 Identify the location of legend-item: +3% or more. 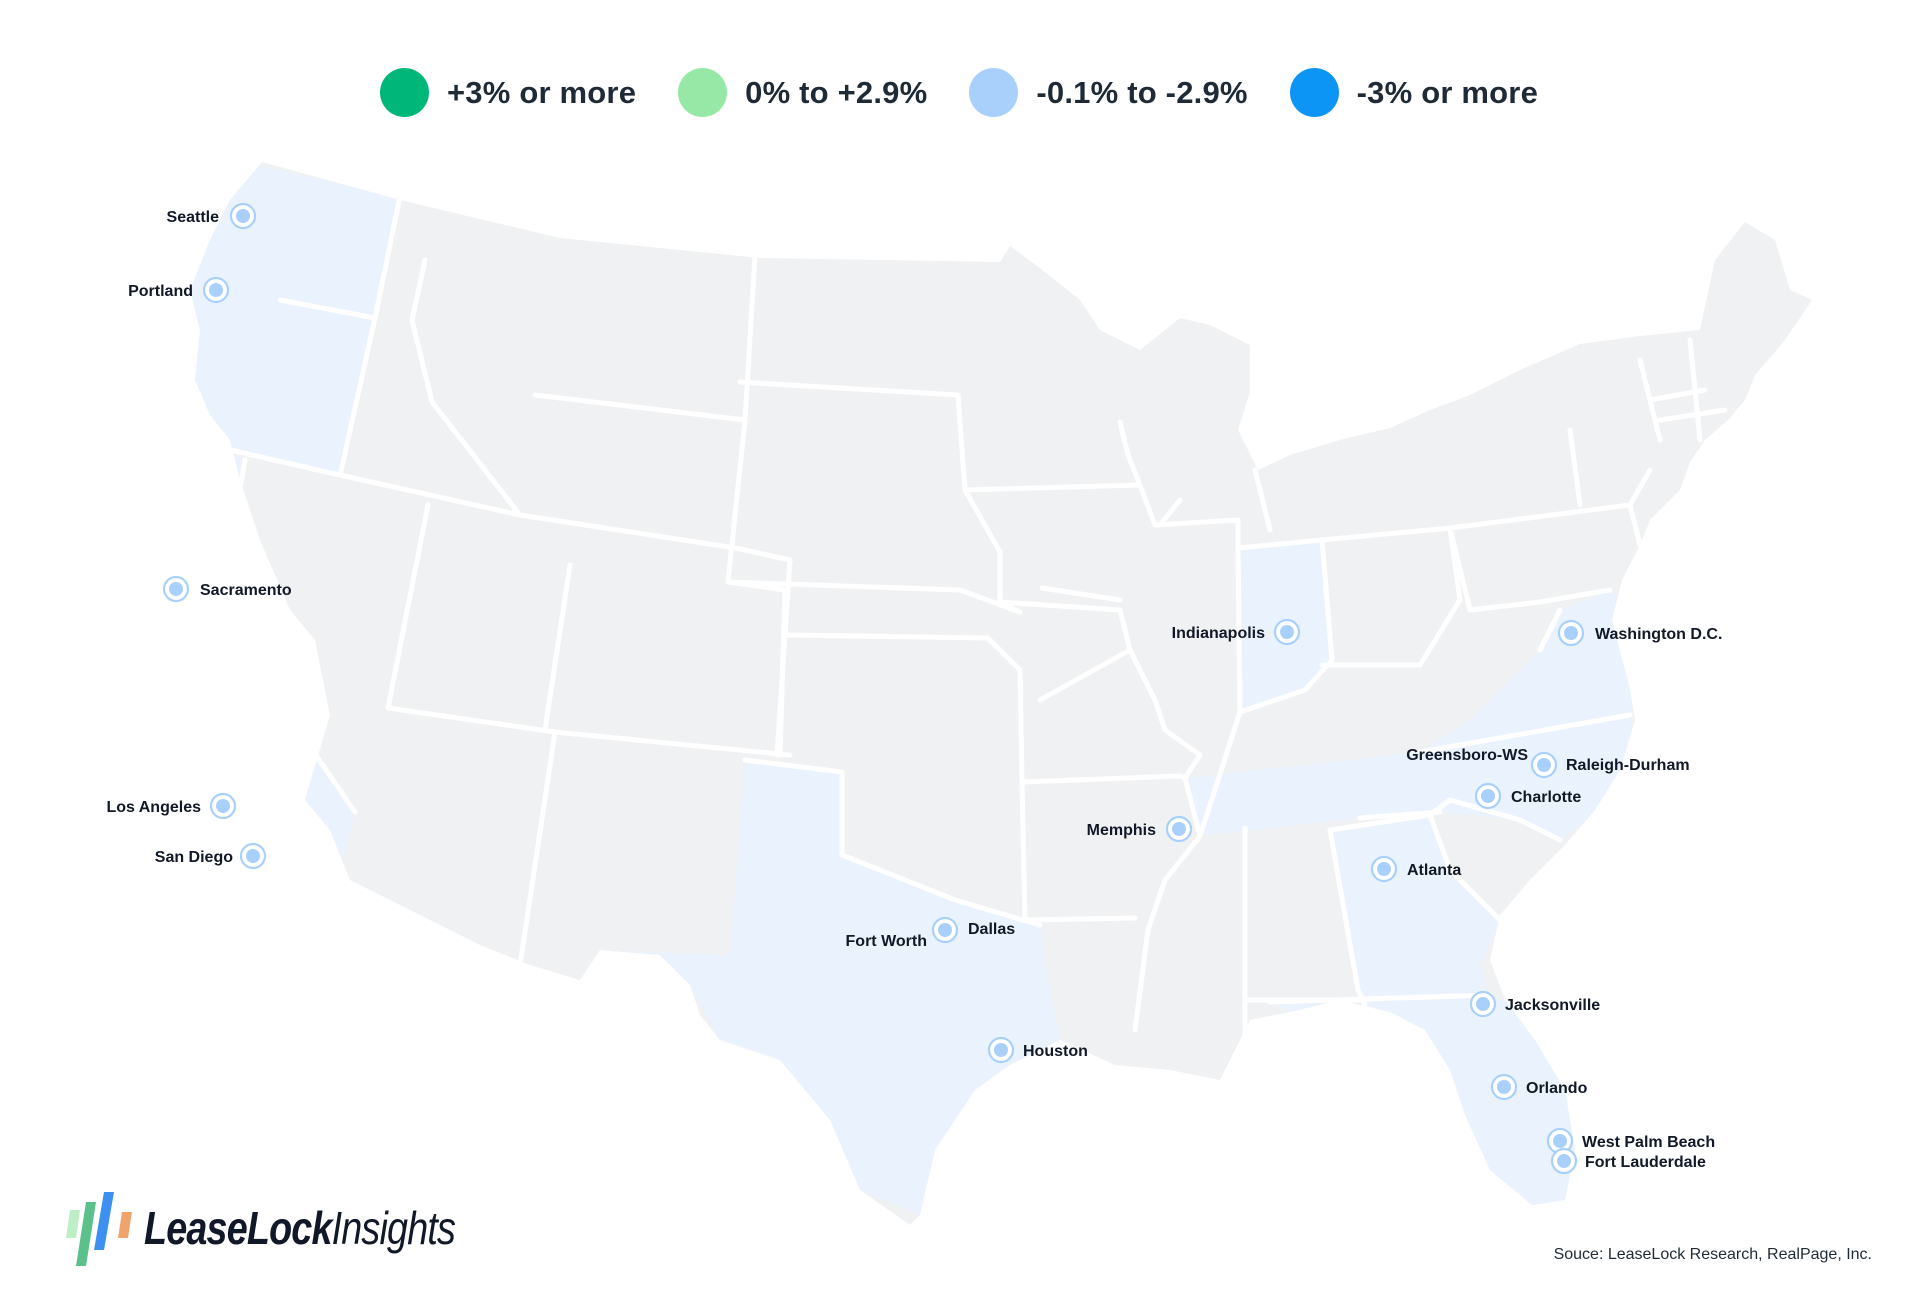
(508, 92).